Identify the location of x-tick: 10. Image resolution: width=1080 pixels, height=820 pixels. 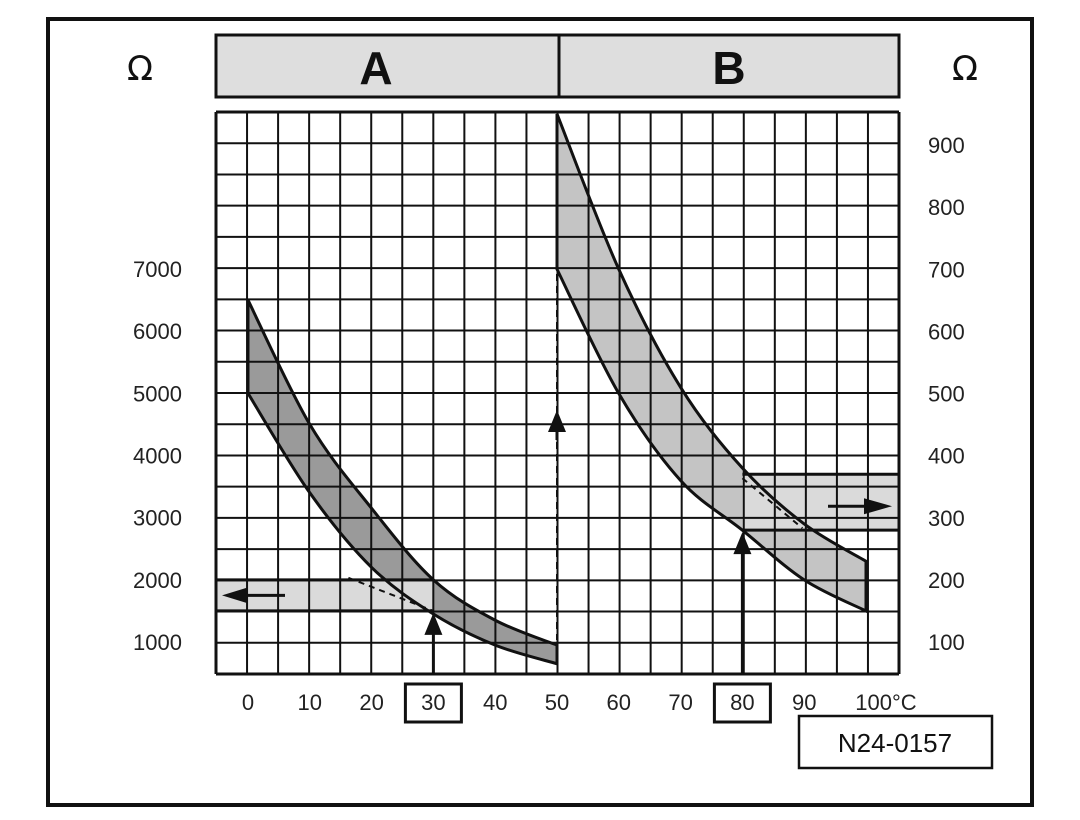
(310, 702).